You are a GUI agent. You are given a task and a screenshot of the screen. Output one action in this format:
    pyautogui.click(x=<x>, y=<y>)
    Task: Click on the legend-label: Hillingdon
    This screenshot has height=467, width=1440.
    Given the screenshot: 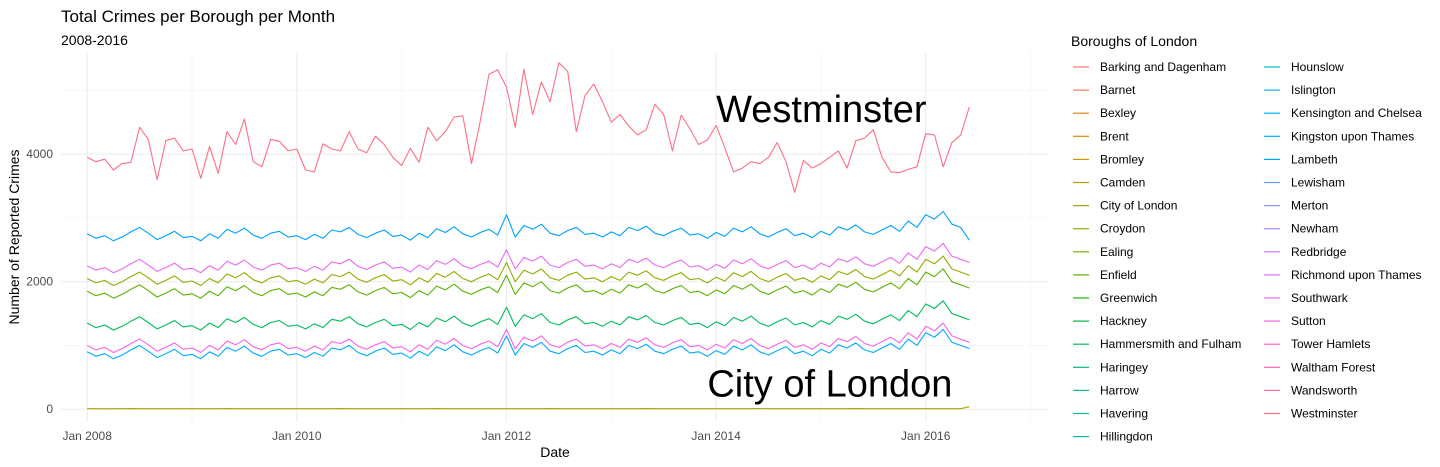 What is the action you would take?
    pyautogui.click(x=1126, y=437)
    